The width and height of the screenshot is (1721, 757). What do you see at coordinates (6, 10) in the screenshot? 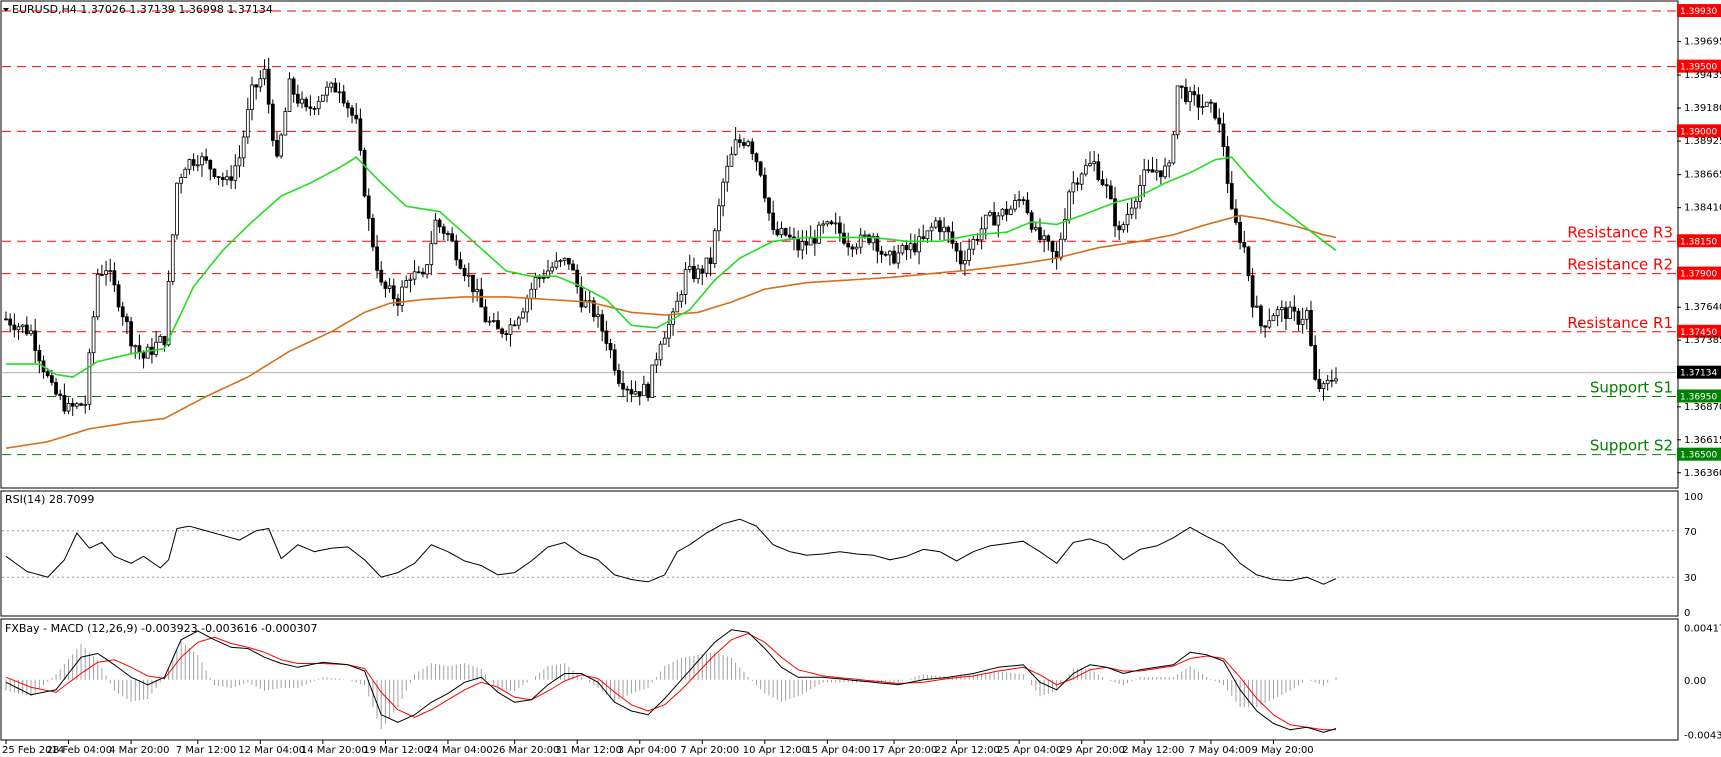
I see `collapse-arrow-icon` at bounding box center [6, 10].